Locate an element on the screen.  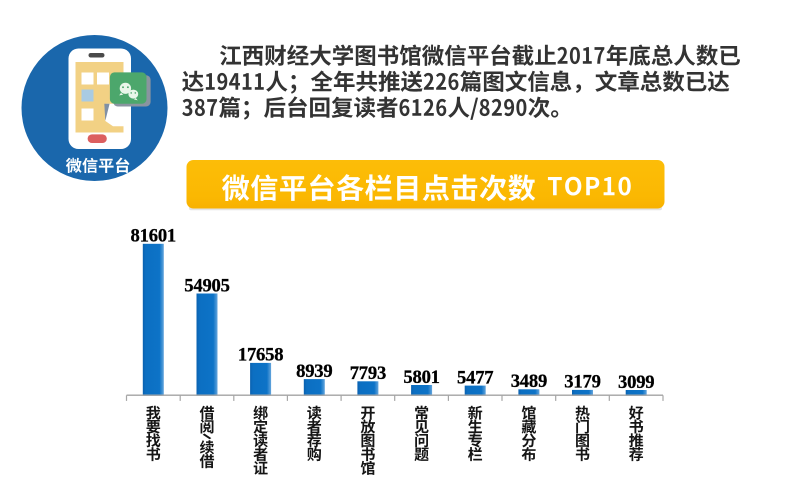
svg-text: 7793 is located at coordinates (368, 373).